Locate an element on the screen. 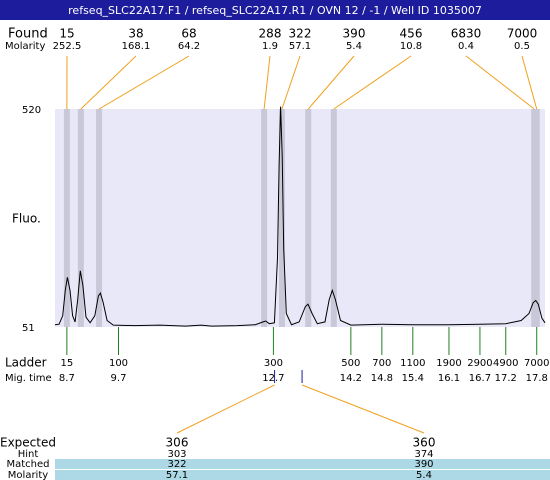 The width and height of the screenshot is (550, 480). found-size: 288 is located at coordinates (270, 34).